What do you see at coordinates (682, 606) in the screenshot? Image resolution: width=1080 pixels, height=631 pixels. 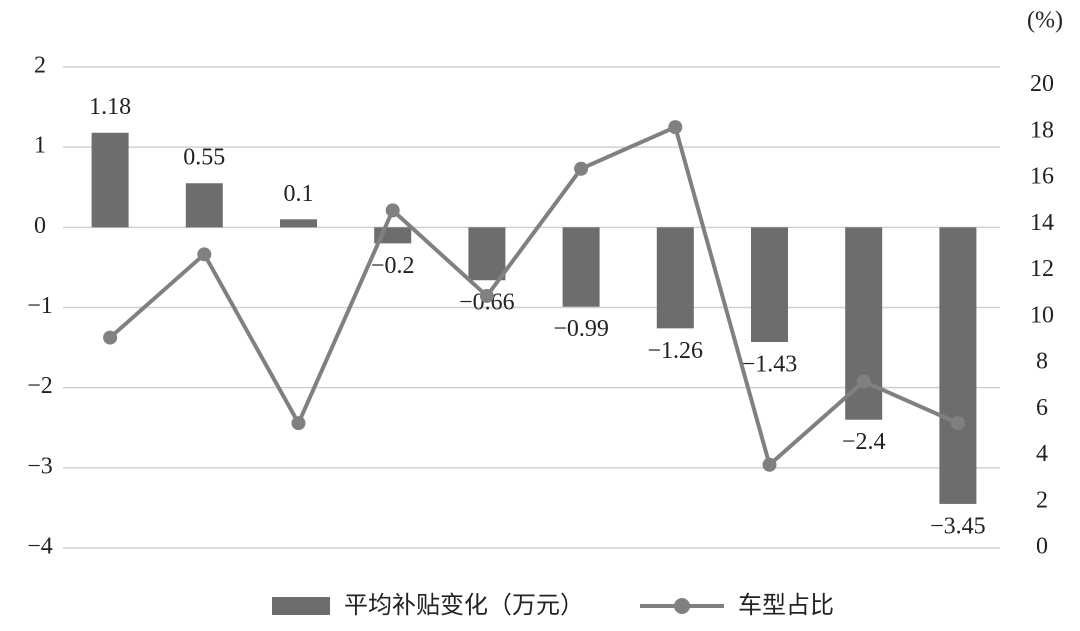 I see `legend-swatch-marker` at bounding box center [682, 606].